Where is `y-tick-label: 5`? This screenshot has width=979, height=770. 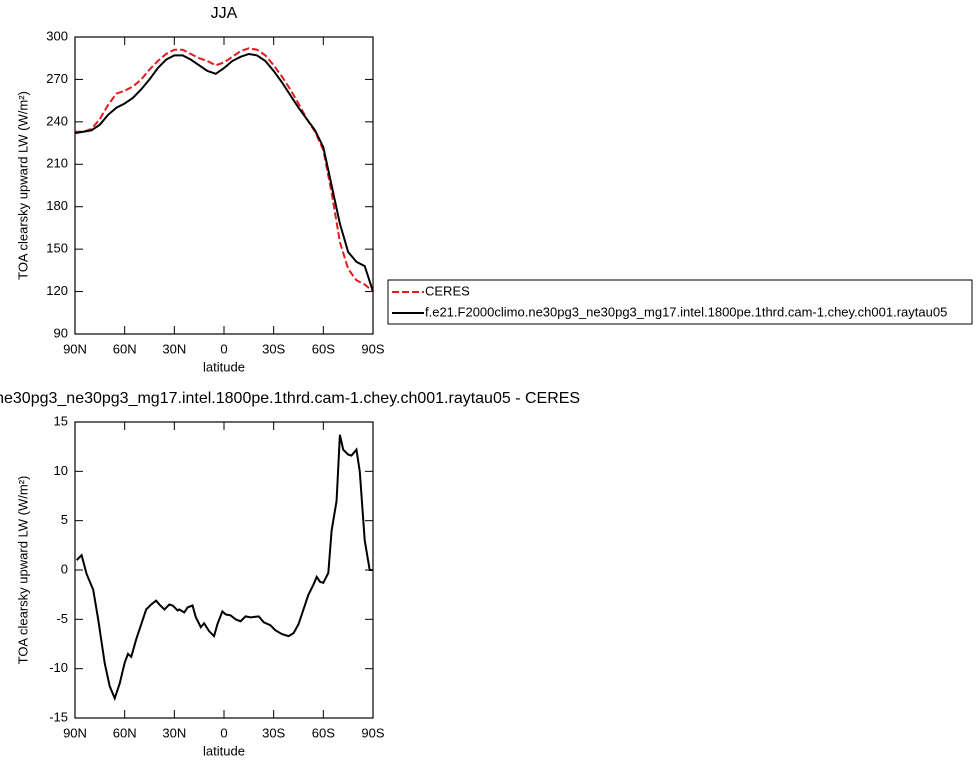
y-tick-label: 5 is located at coordinates (64, 519).